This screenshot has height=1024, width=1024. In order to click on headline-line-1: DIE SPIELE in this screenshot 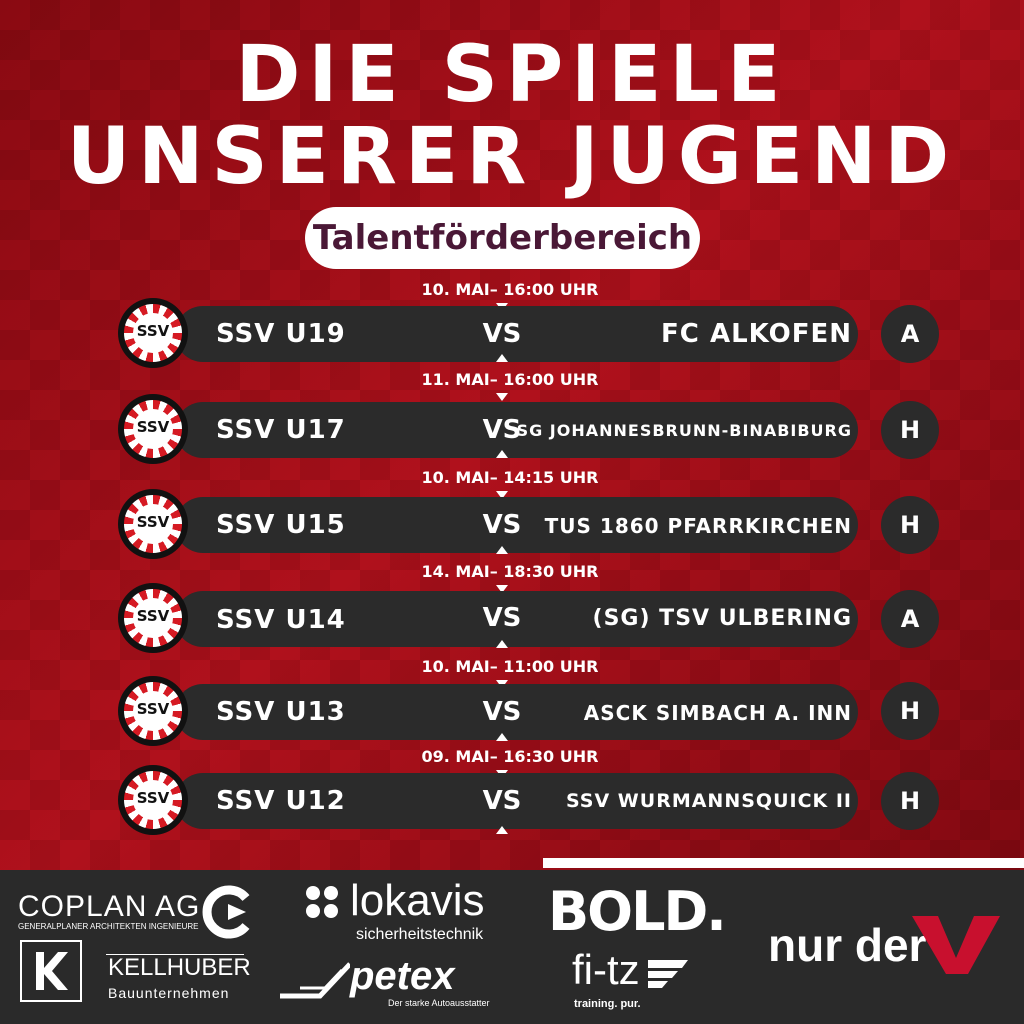, I will do `click(512, 75)`.